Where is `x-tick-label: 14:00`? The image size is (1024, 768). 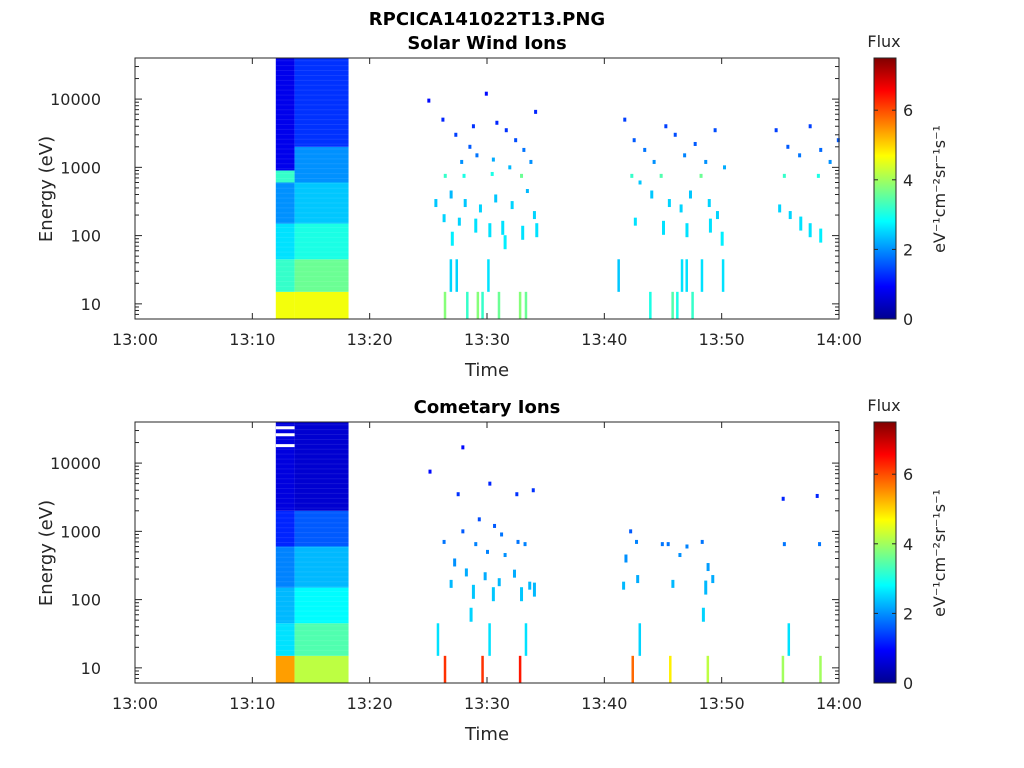
x-tick-label: 14:00 is located at coordinates (839, 339).